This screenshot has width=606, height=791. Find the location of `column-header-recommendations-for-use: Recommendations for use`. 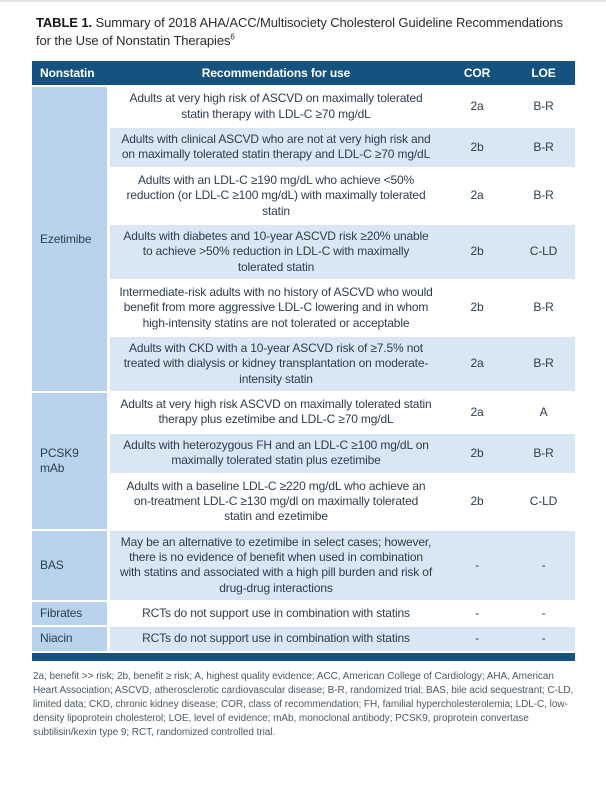

column-header-recommendations-for-use: Recommendations for use is located at coordinates (276, 73).